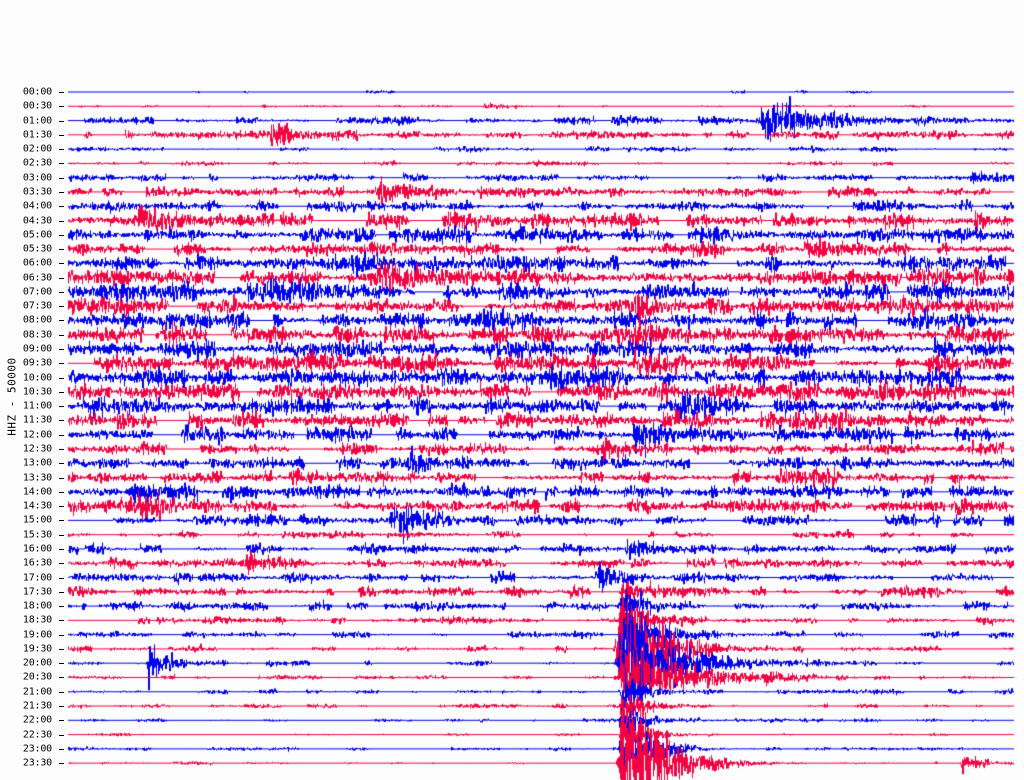 Image resolution: width=1024 pixels, height=780 pixels. Describe the element at coordinates (37, 563) in the screenshot. I see `time-label: 16:30` at that location.